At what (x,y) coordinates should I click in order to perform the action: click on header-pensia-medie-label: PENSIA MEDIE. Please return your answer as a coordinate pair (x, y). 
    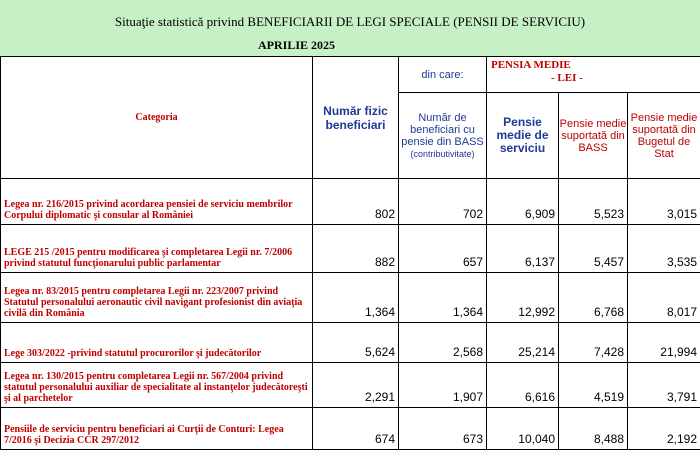
    Looking at the image, I should click on (593, 65).